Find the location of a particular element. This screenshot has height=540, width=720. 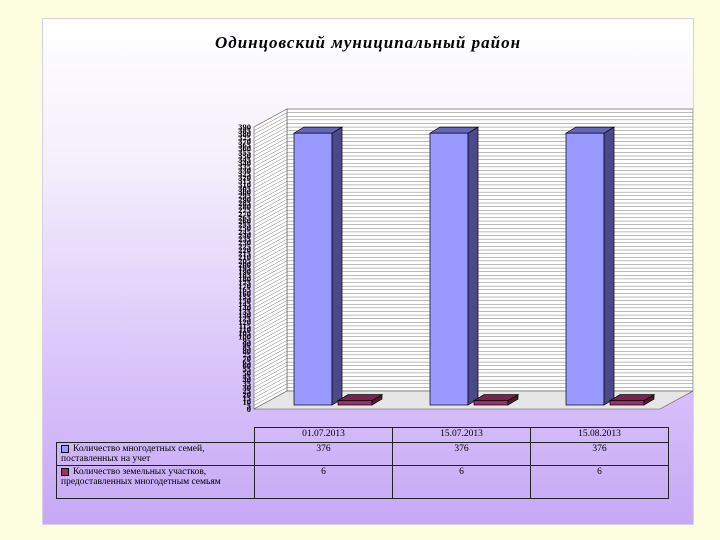

y-tick-label: 235 is located at coordinates (244, 239).